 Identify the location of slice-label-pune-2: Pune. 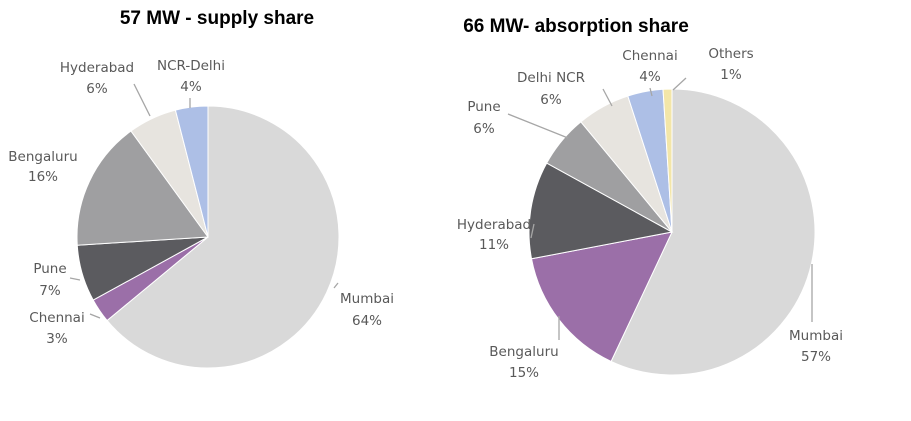
(483, 107).